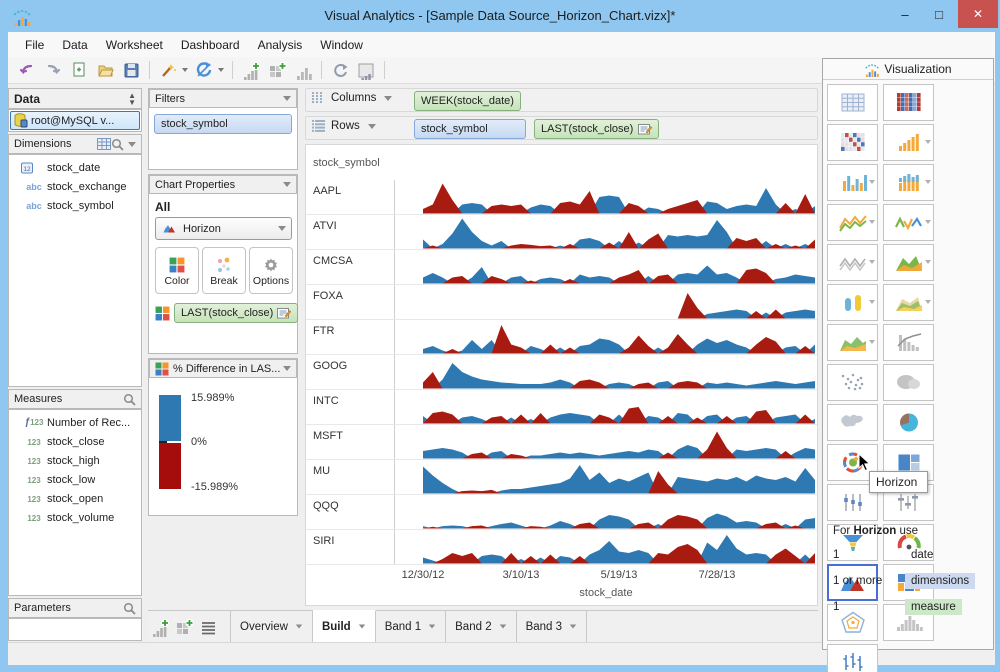  Describe the element at coordinates (561, 302) in the screenshot. I see `horizon-row-foxa: FOXA` at that location.